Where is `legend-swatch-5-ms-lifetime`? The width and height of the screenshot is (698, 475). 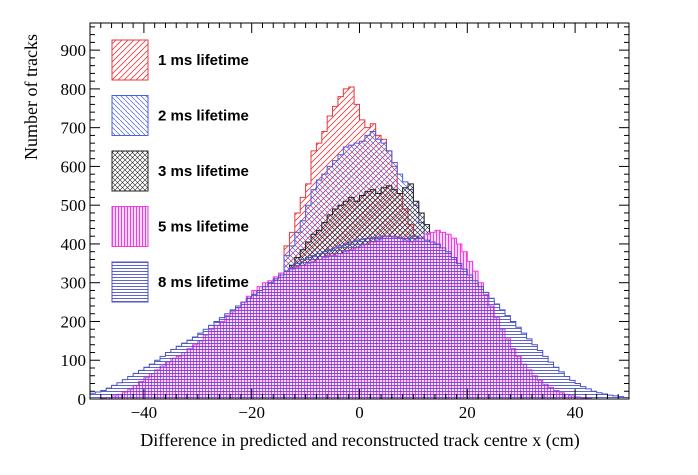 legend-swatch-5-ms-lifetime is located at coordinates (130, 226).